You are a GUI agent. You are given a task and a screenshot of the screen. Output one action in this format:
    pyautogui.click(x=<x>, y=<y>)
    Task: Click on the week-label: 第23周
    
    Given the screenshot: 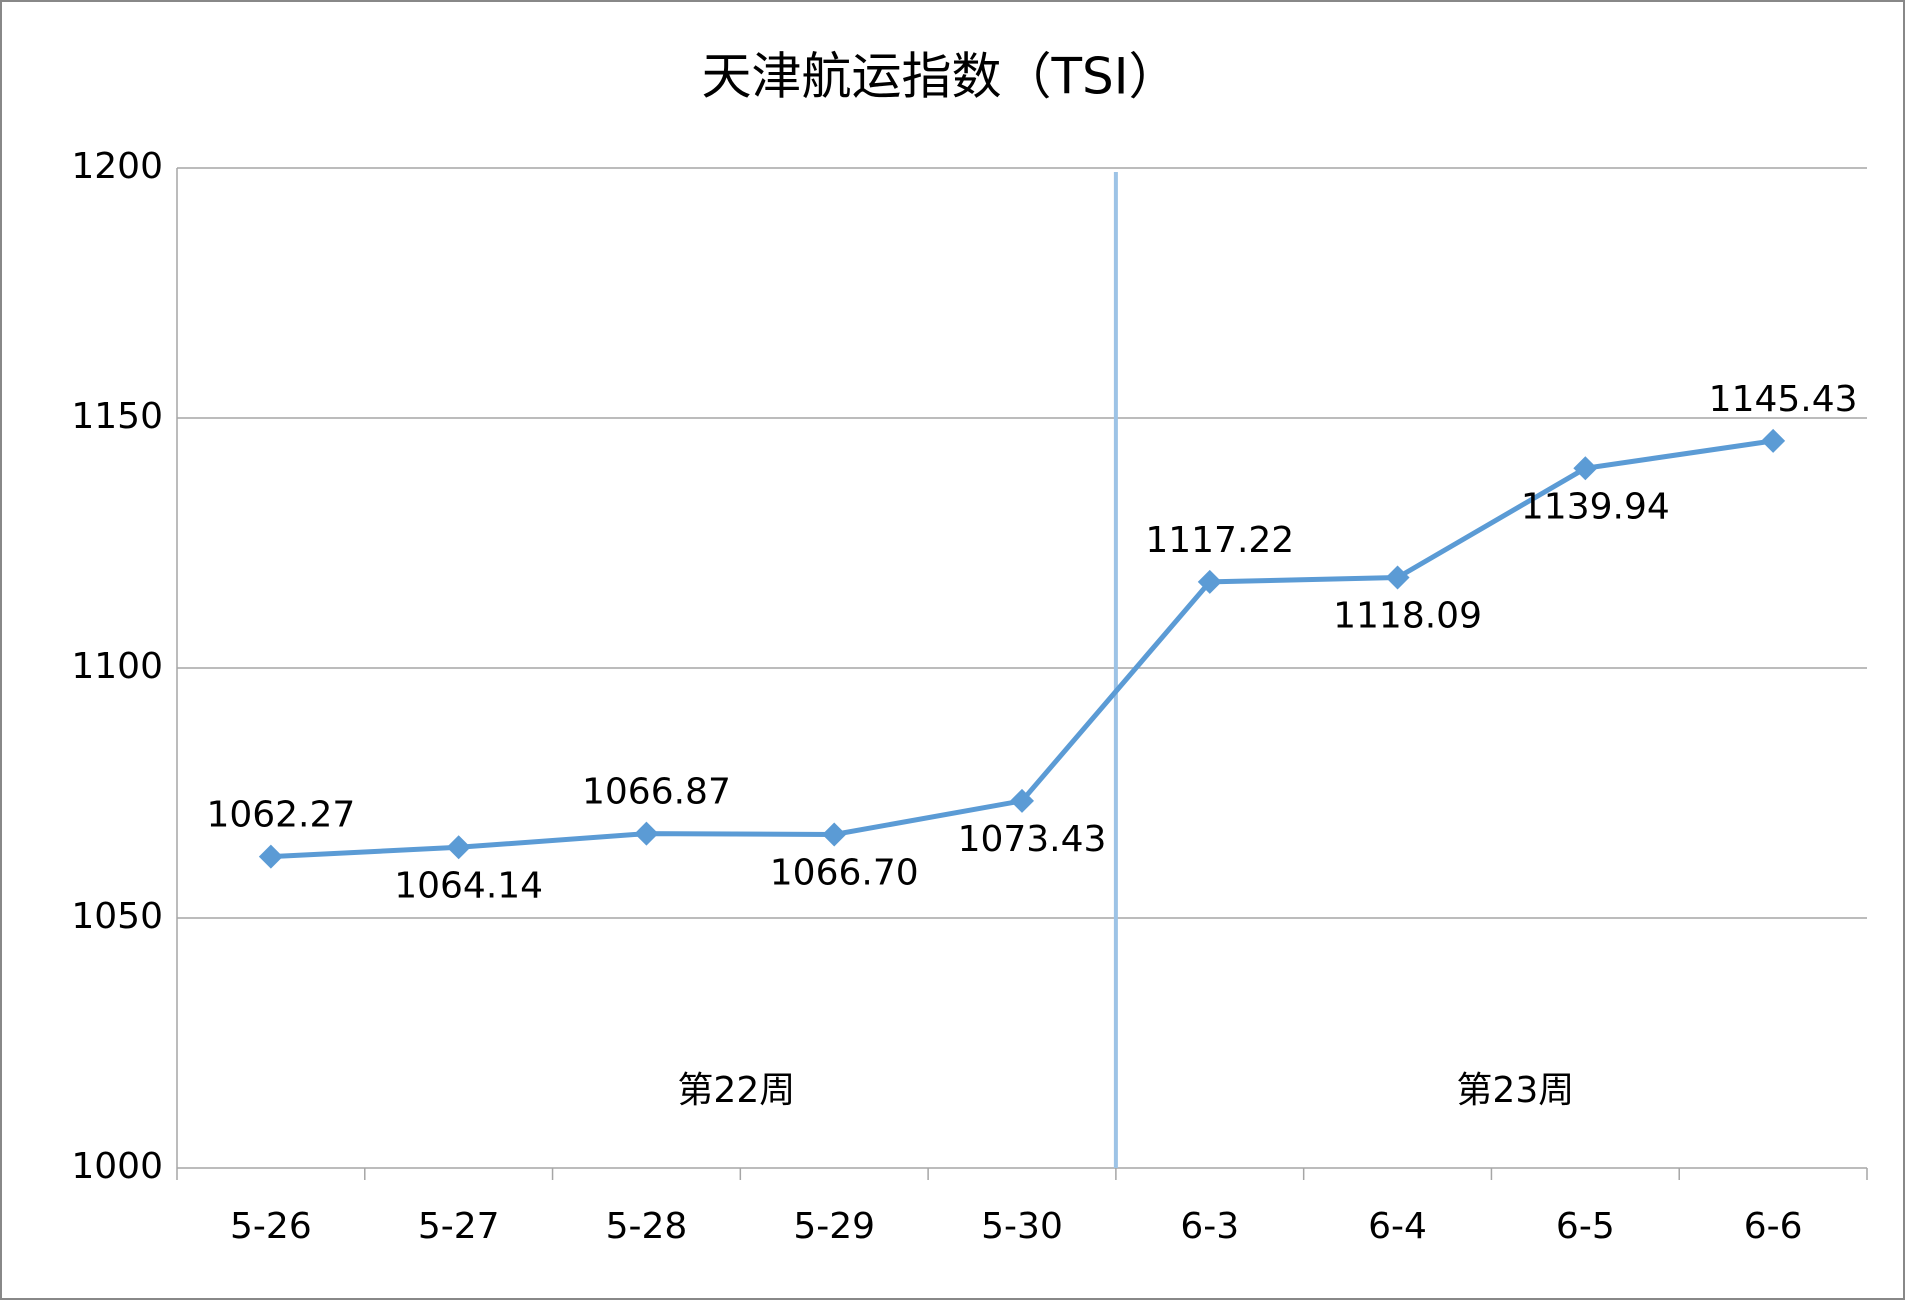 What is the action you would take?
    pyautogui.click(x=1515, y=1090)
    